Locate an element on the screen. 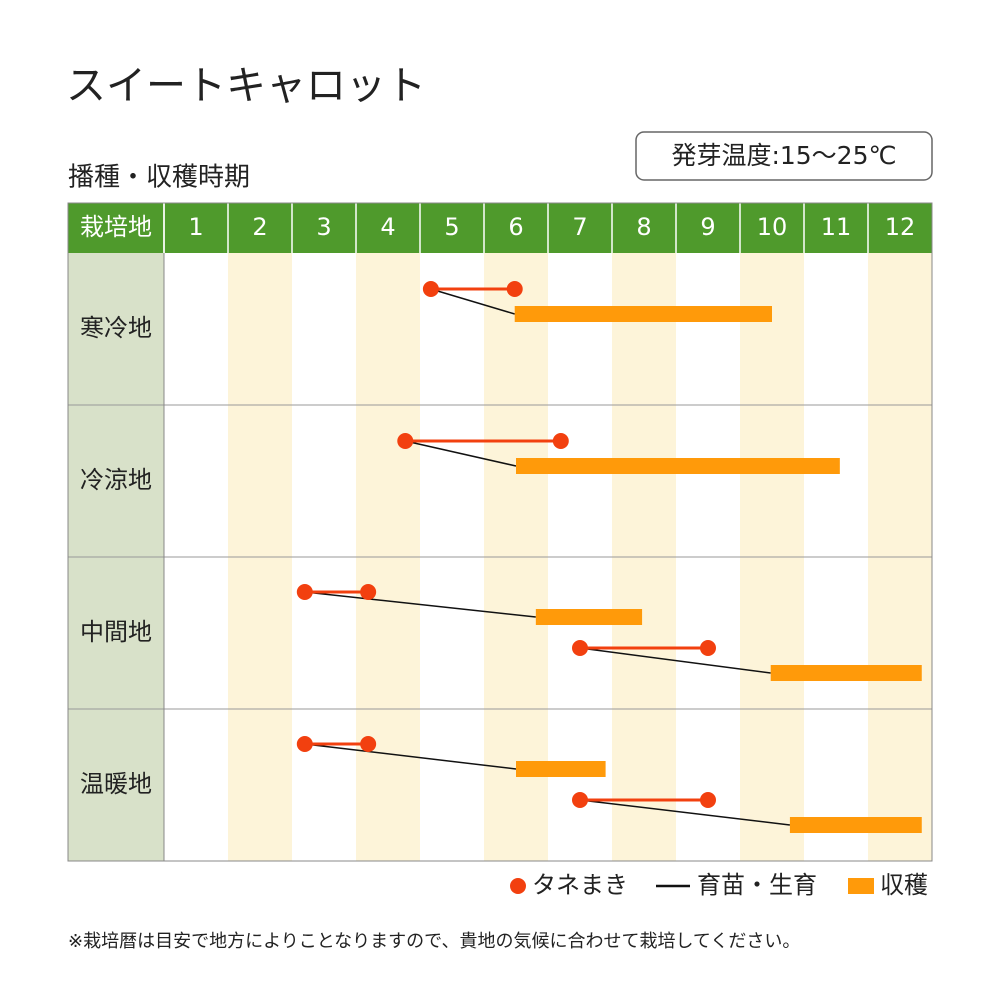 This screenshot has height=1000, width=1000. x-tick-label: 8 is located at coordinates (643, 227).